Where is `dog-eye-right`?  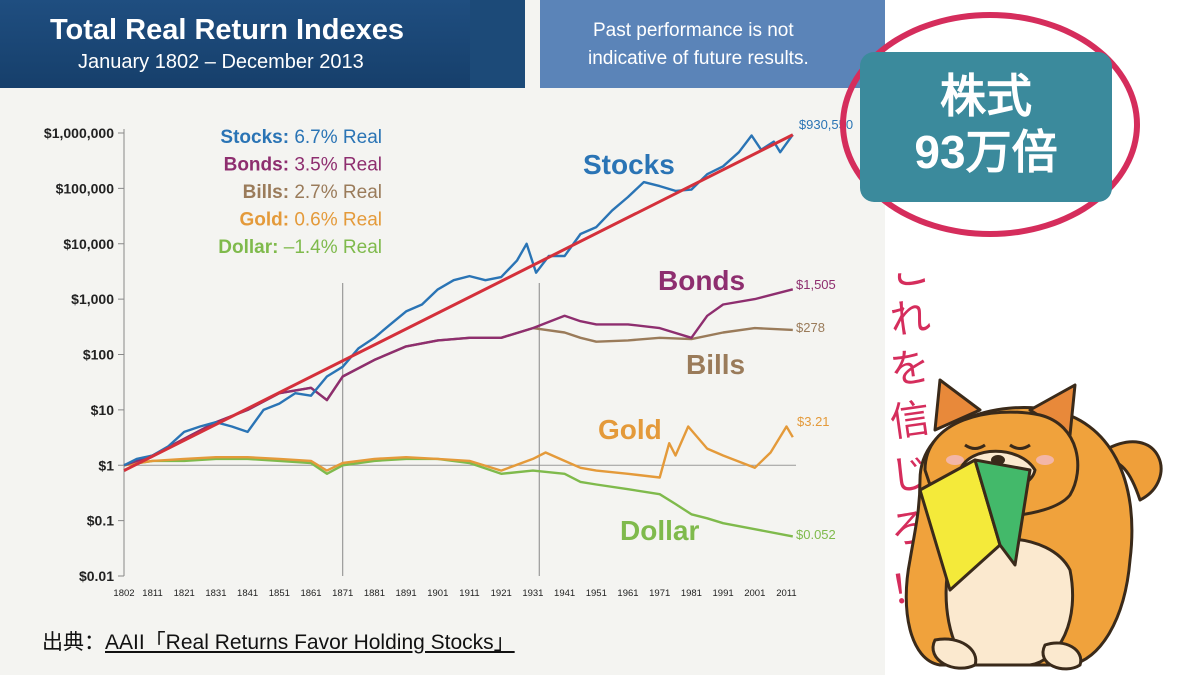
dog-eye-right is located at coordinates (1020, 446).